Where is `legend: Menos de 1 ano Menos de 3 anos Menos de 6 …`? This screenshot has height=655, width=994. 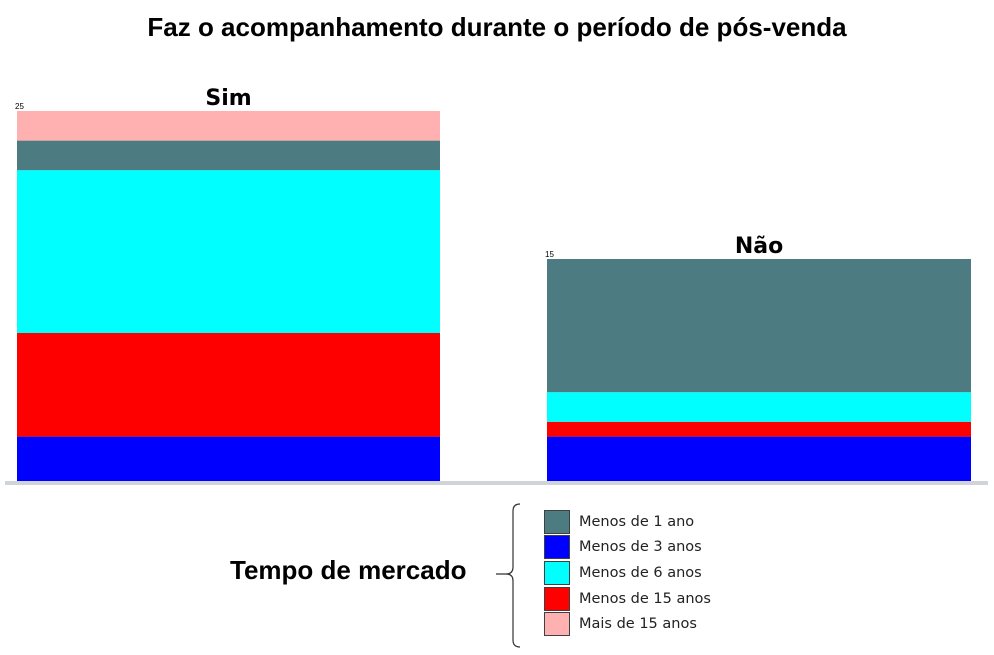 legend: Menos de 1 ano Menos de 3 anos Menos de 6 … is located at coordinates (627, 573).